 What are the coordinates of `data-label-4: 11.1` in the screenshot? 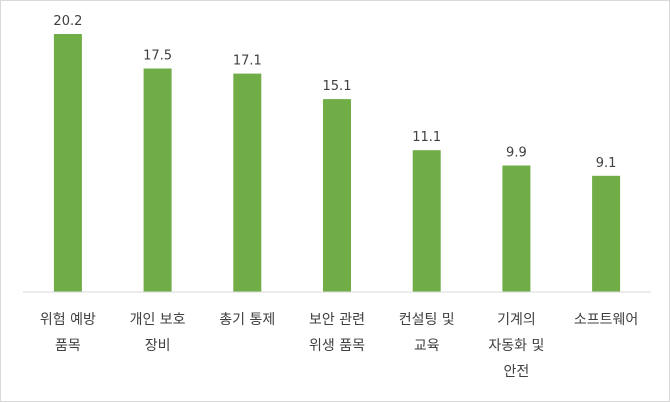 It's located at (426, 137).